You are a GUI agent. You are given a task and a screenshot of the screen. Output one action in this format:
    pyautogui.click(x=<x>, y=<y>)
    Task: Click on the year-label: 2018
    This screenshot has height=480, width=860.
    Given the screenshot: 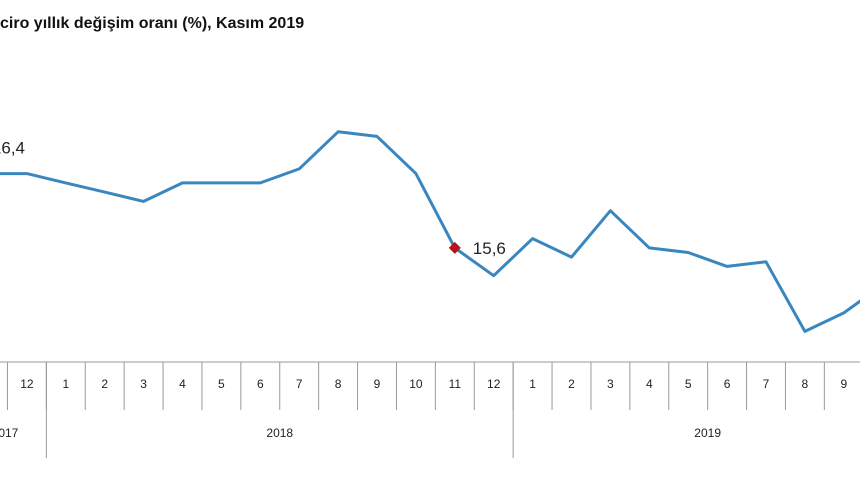 What is the action you would take?
    pyautogui.click(x=279, y=433)
    